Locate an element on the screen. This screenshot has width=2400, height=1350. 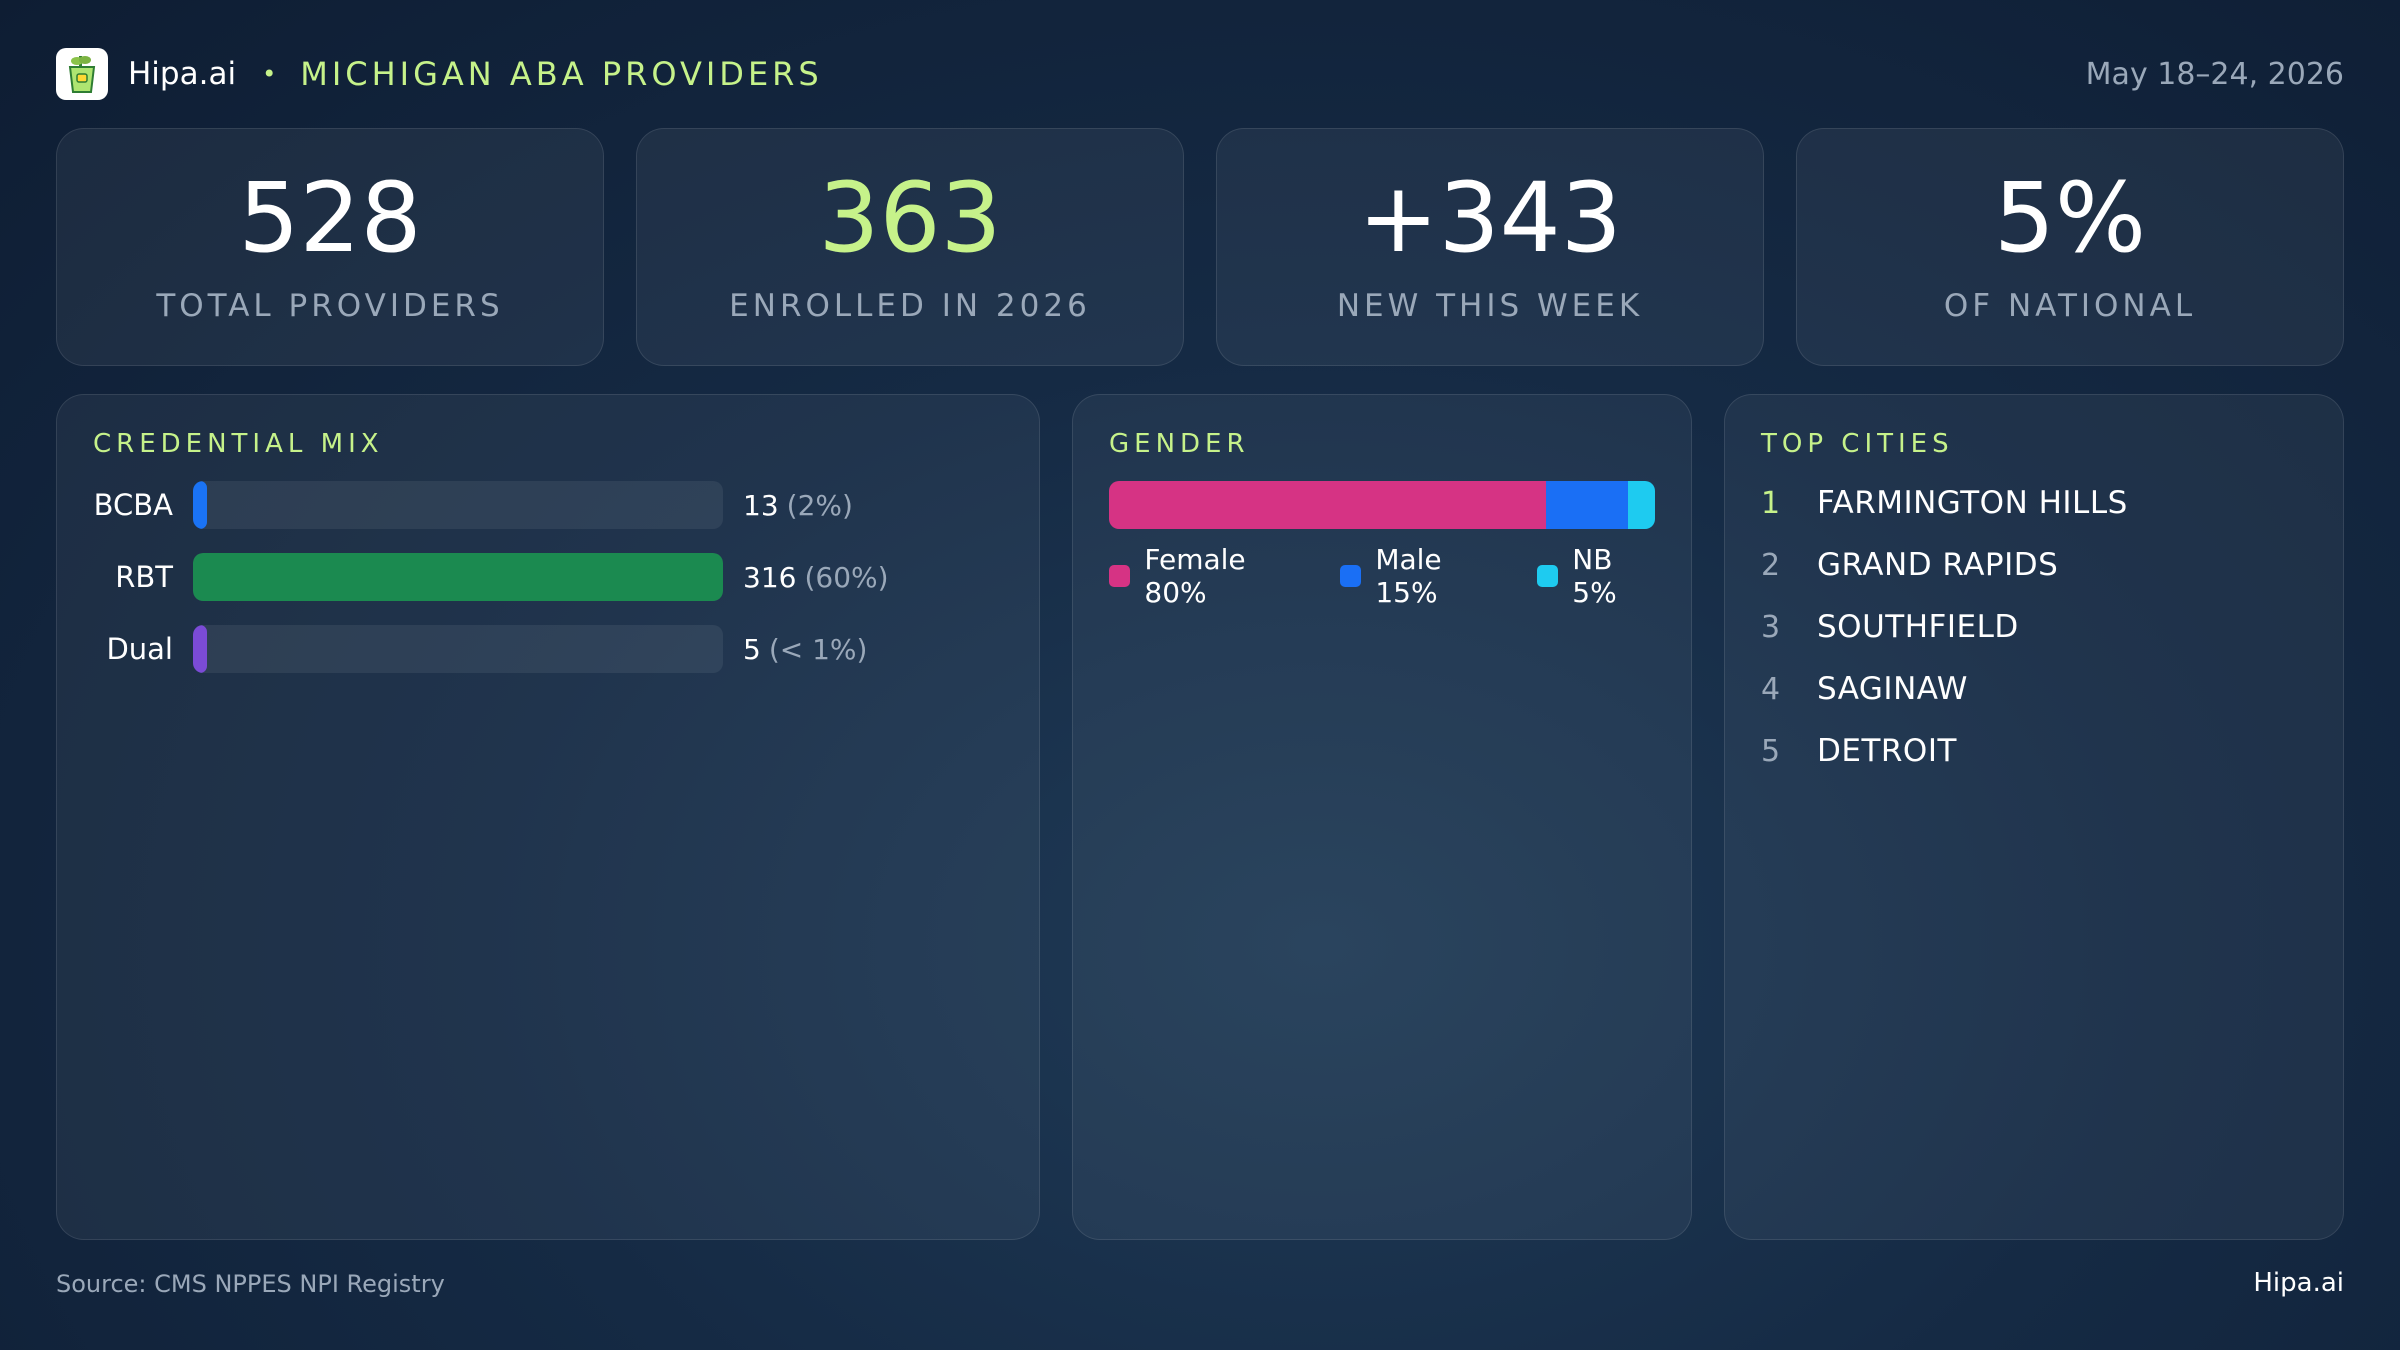
legend-label: NB 5% is located at coordinates (1594, 576).